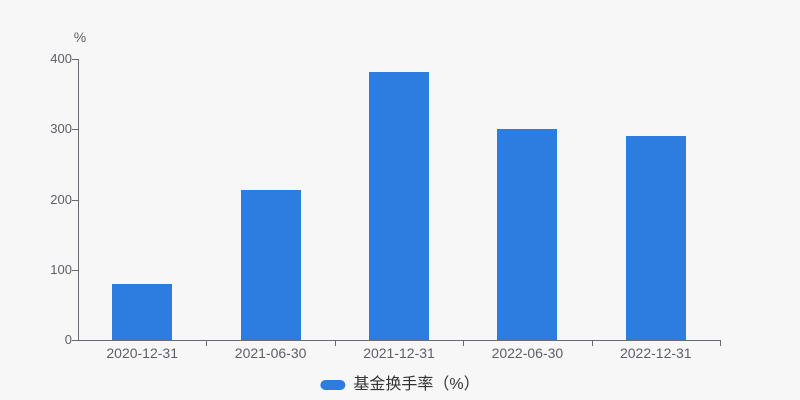 The image size is (800, 400). I want to click on legend-marker-icon, so click(333, 385).